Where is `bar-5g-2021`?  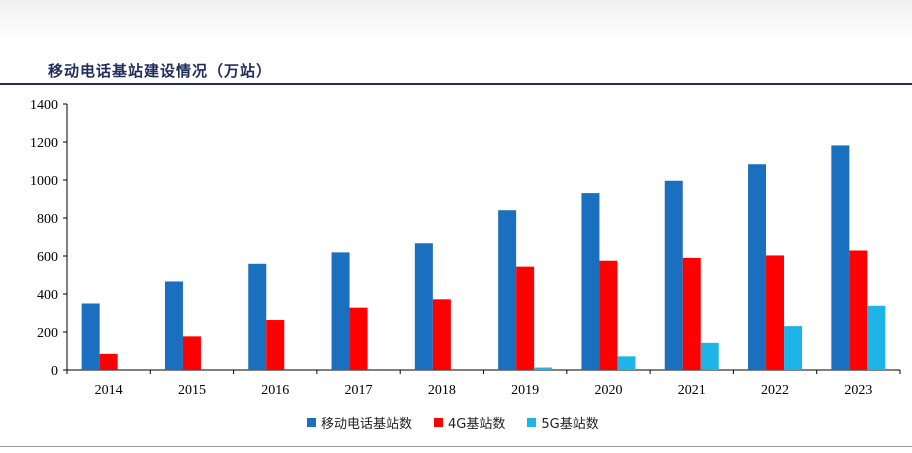
bar-5g-2021 is located at coordinates (709, 356).